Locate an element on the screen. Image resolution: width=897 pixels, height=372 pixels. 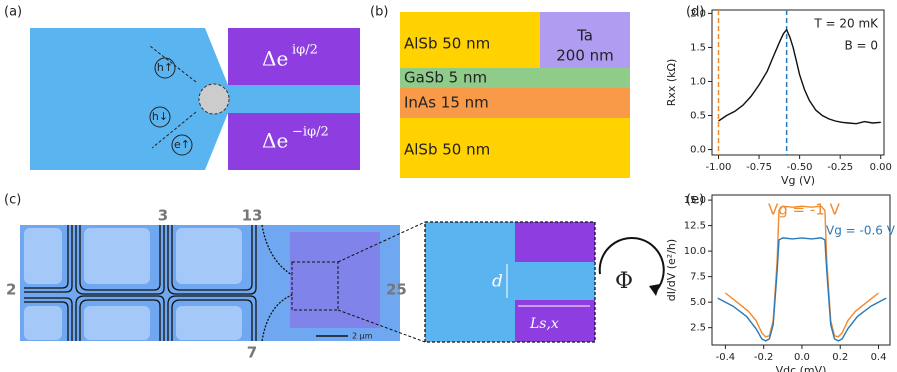
flux-label: Φ is located at coordinates (624, 281).